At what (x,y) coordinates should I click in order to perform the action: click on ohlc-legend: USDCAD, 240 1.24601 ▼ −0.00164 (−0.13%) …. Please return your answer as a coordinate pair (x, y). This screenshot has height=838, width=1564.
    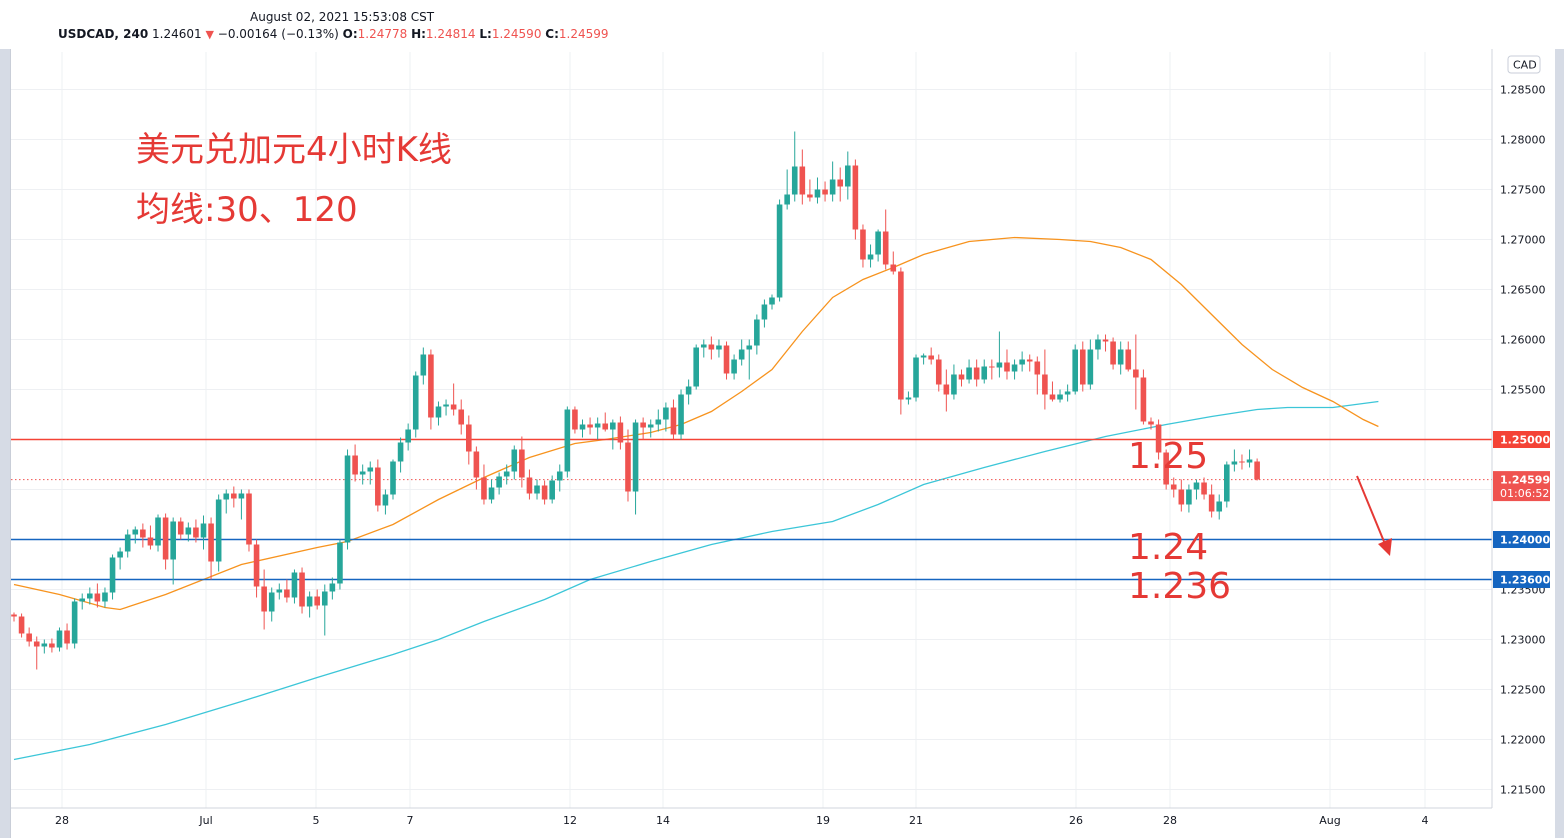
    Looking at the image, I should click on (333, 34).